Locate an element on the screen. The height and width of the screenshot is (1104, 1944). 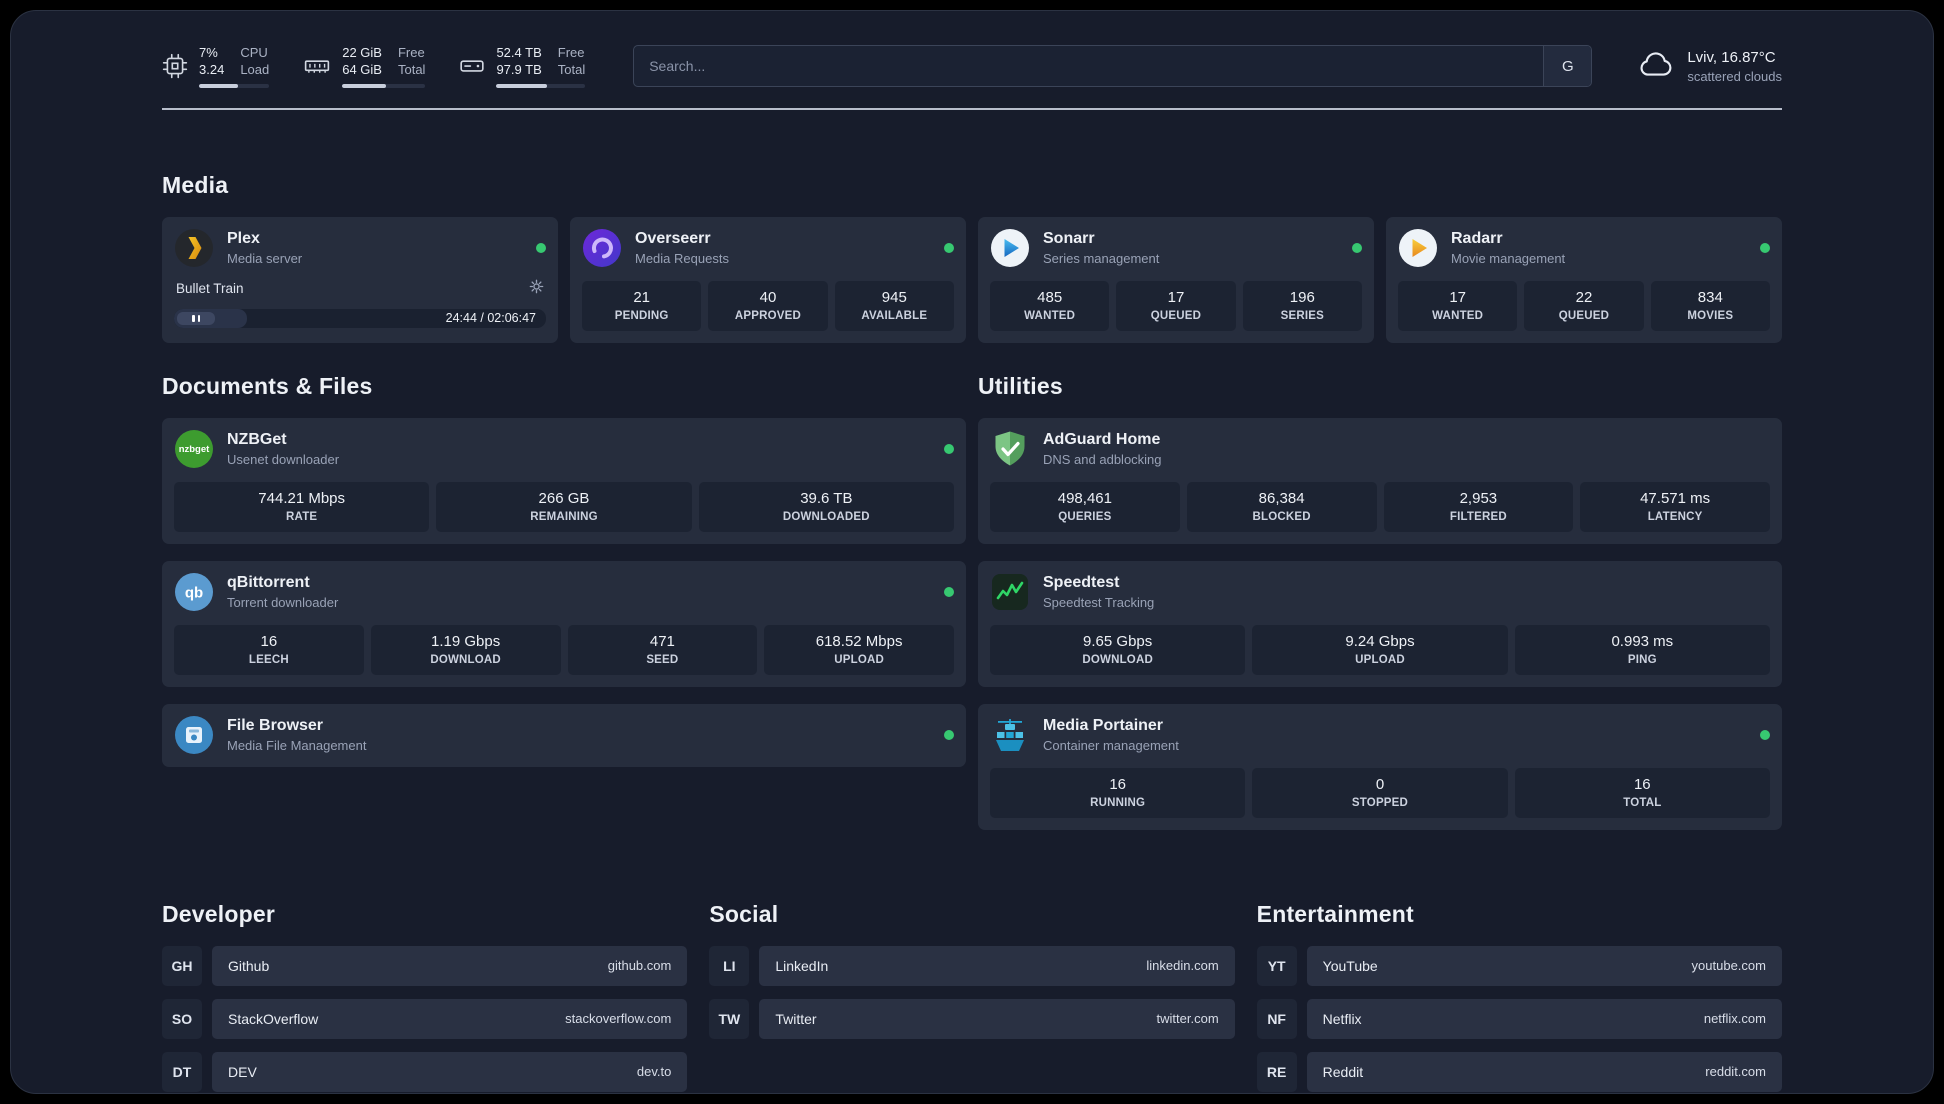
bookmark-name: Reddit is located at coordinates (1343, 1071).